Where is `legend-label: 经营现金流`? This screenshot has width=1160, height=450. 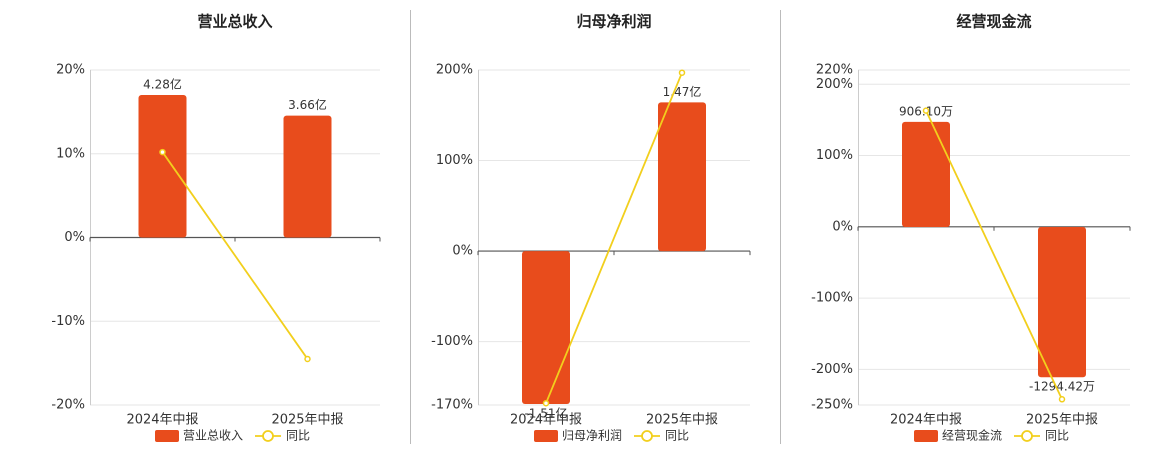
legend-label: 经营现金流 is located at coordinates (972, 435).